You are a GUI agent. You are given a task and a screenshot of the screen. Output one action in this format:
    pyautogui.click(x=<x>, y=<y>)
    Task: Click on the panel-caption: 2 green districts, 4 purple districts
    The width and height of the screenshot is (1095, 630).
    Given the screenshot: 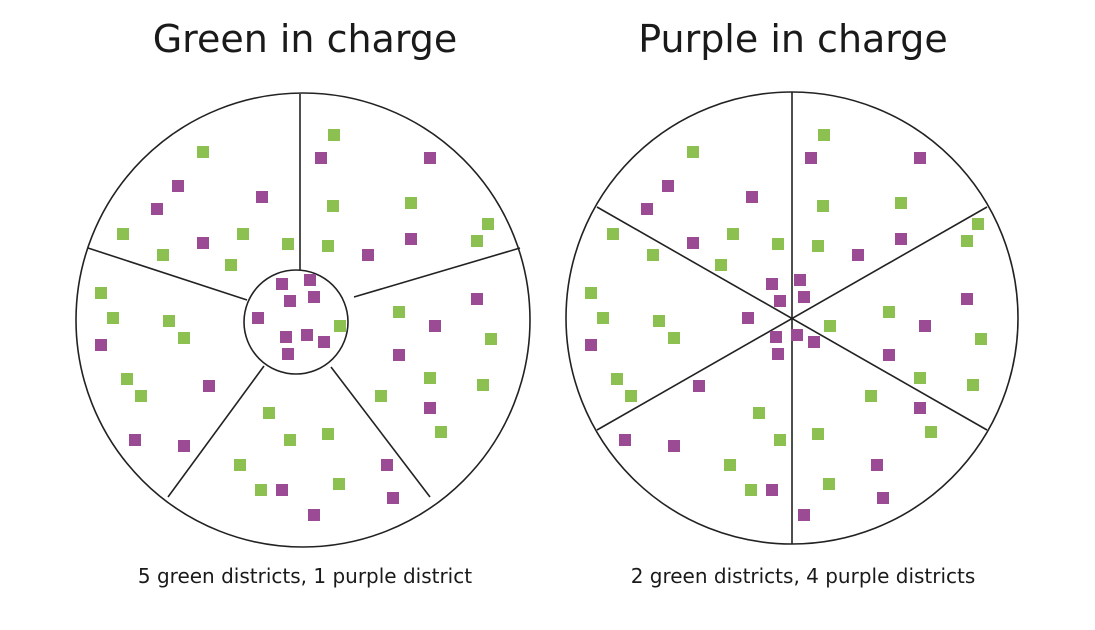 What is the action you would take?
    pyautogui.click(x=803, y=576)
    